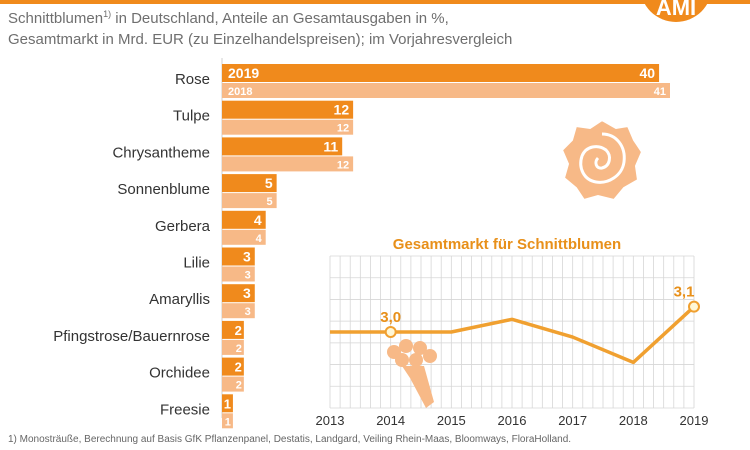 This screenshot has height=450, width=750. Describe the element at coordinates (179, 299) in the screenshot. I see `category-label: Amaryllis` at that location.